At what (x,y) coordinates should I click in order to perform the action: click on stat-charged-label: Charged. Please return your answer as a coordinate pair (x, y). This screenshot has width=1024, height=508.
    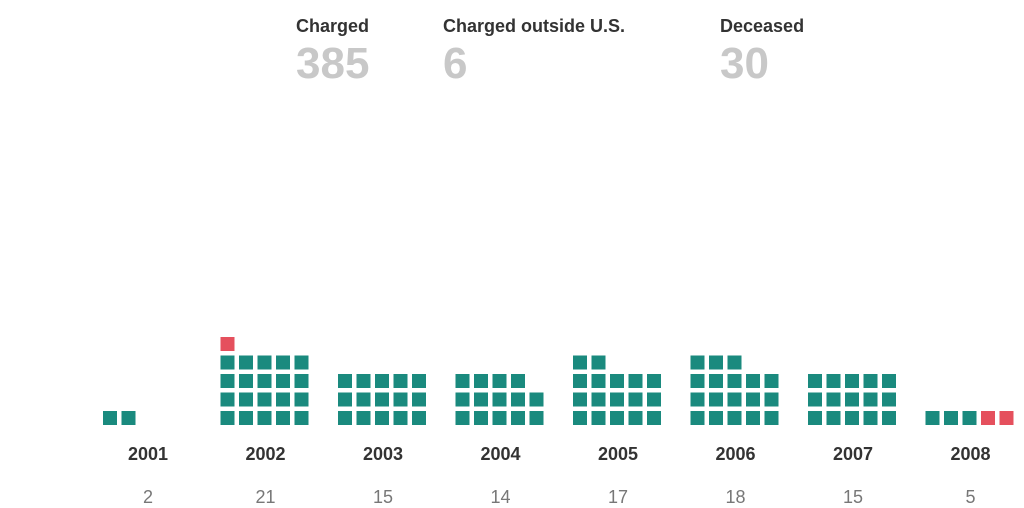
    Looking at the image, I should click on (333, 26).